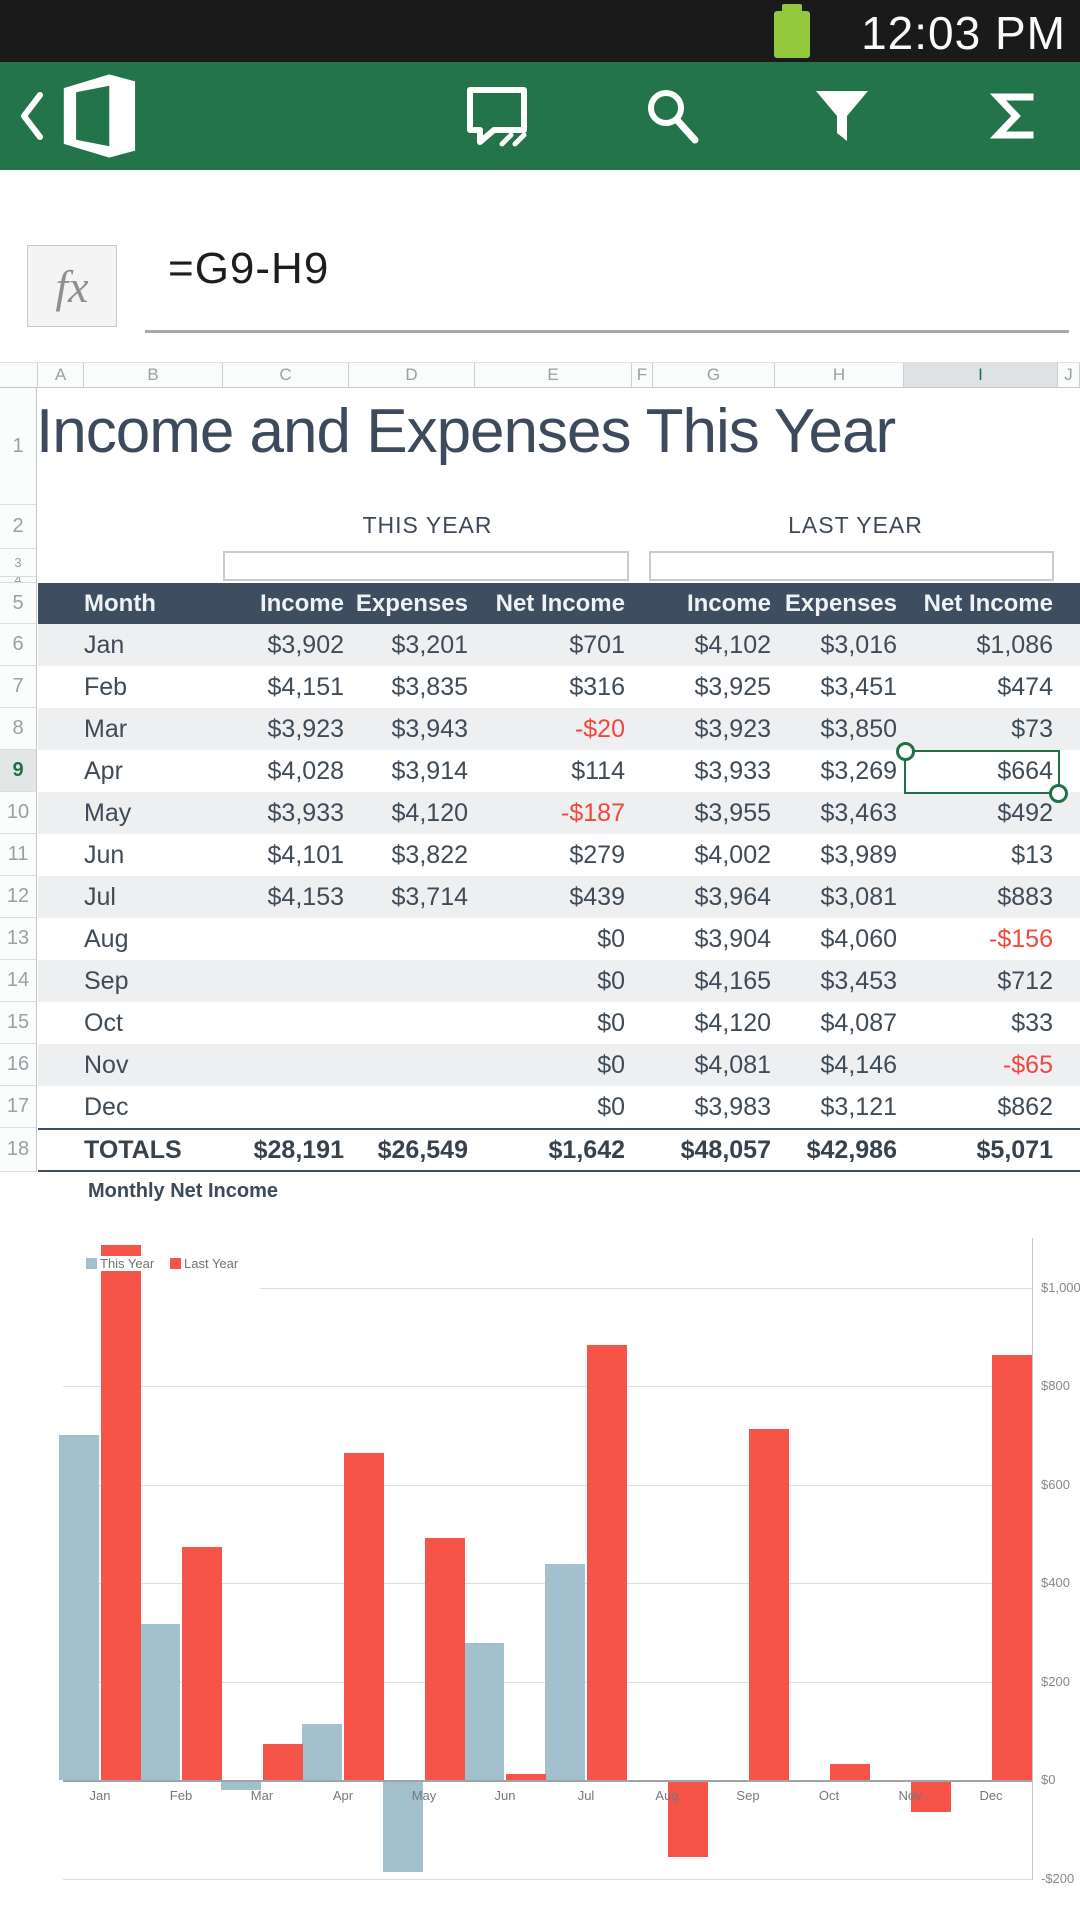  I want to click on cell-value: -$20, so click(599, 728).